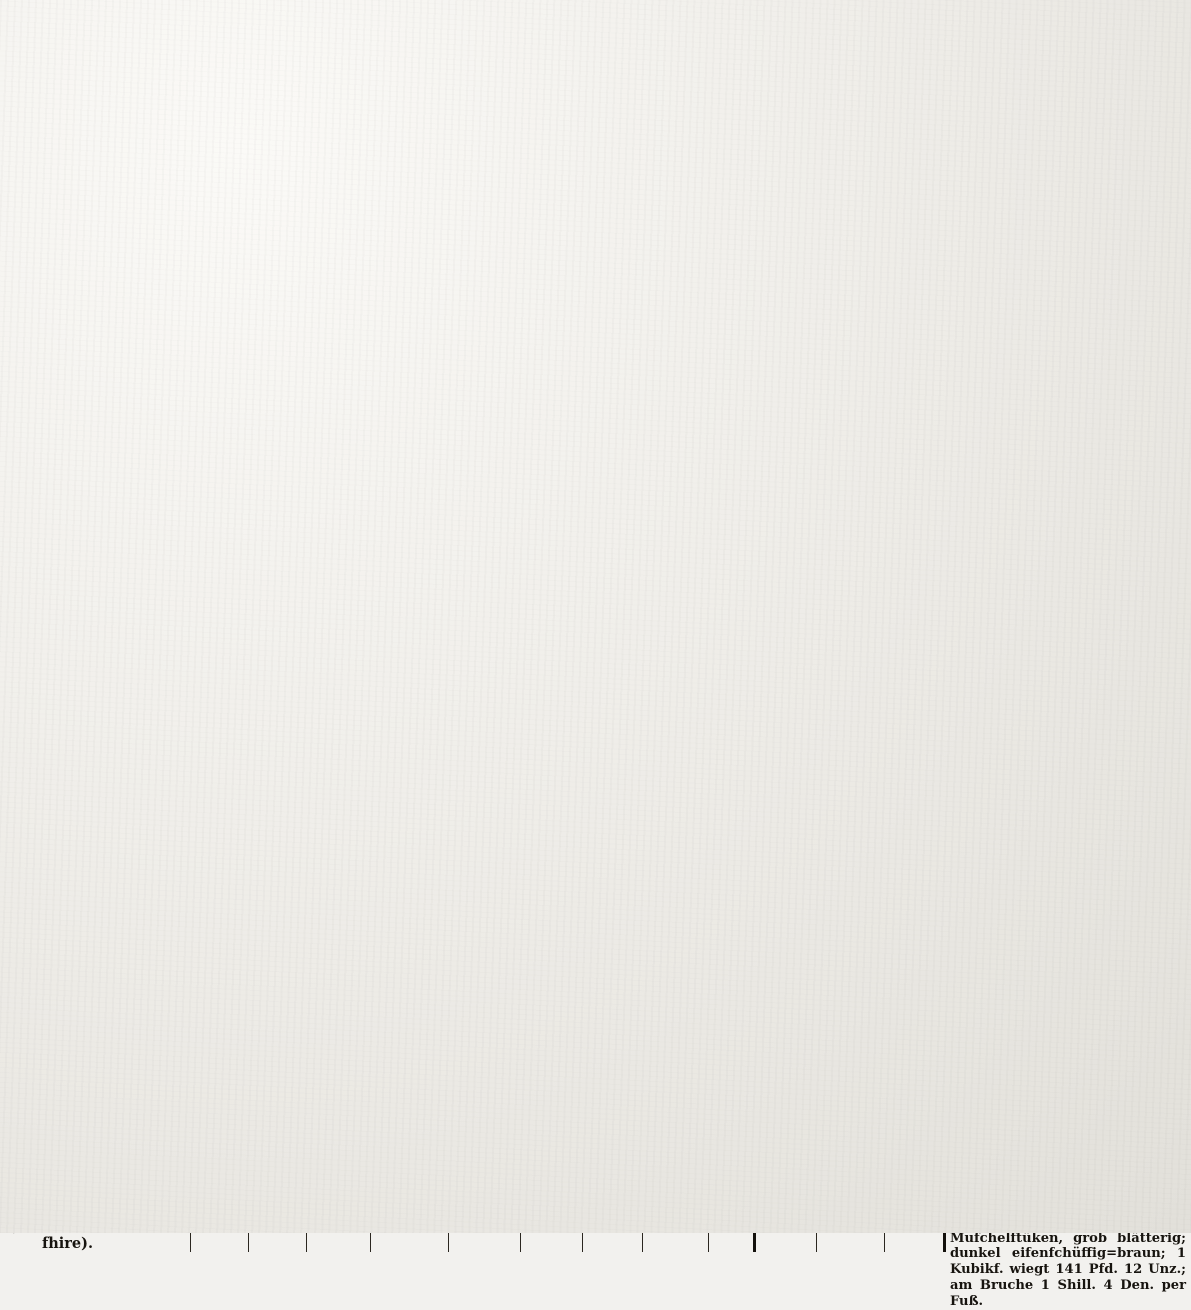 This screenshot has width=1191, height=1310. What do you see at coordinates (675, 395) in the screenshot?
I see `value-cell: 21 8` at bounding box center [675, 395].